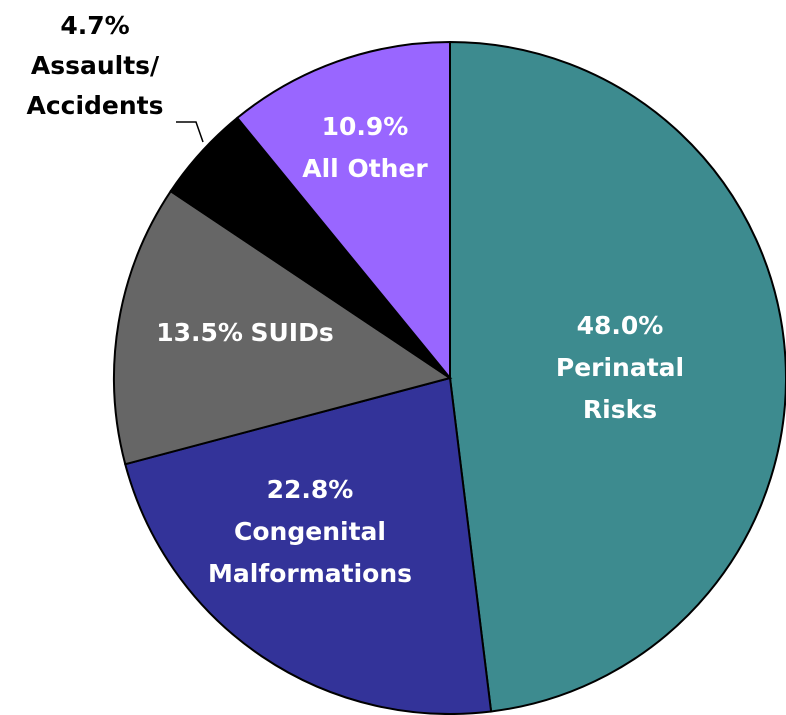  What do you see at coordinates (365, 126) in the screenshot?
I see `slice-value-label: 10.9%` at bounding box center [365, 126].